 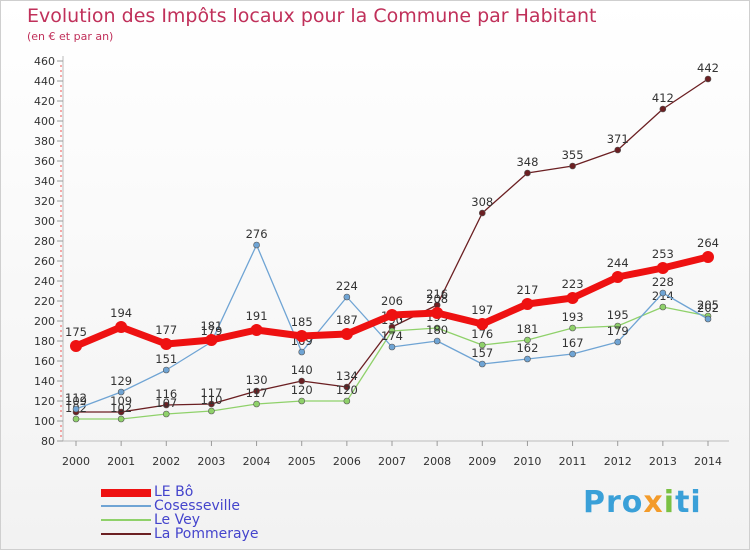 I want to click on x-tick-label: 2010, so click(x=527, y=461).